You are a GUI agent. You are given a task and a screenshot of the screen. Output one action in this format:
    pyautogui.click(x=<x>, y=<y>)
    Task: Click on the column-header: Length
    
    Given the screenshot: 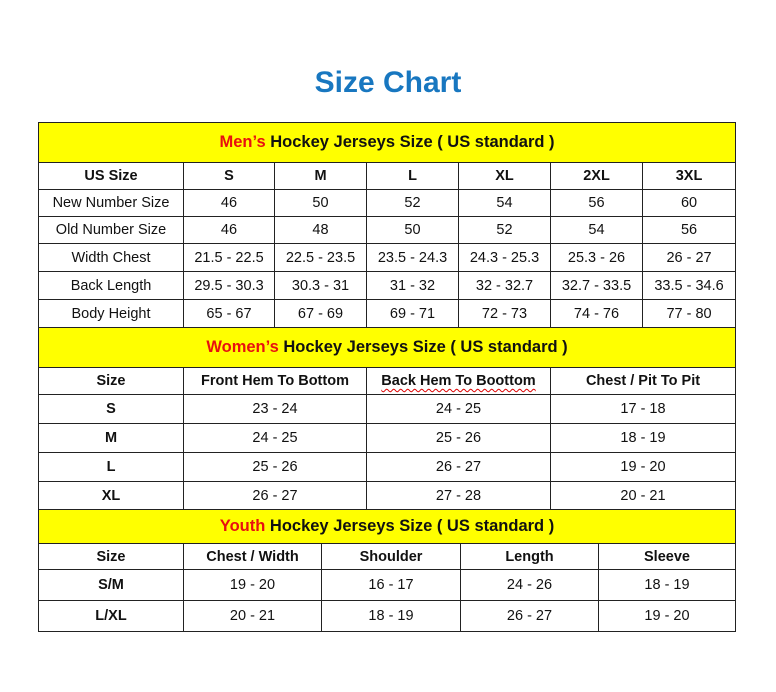 What is the action you would take?
    pyautogui.click(x=529, y=556)
    